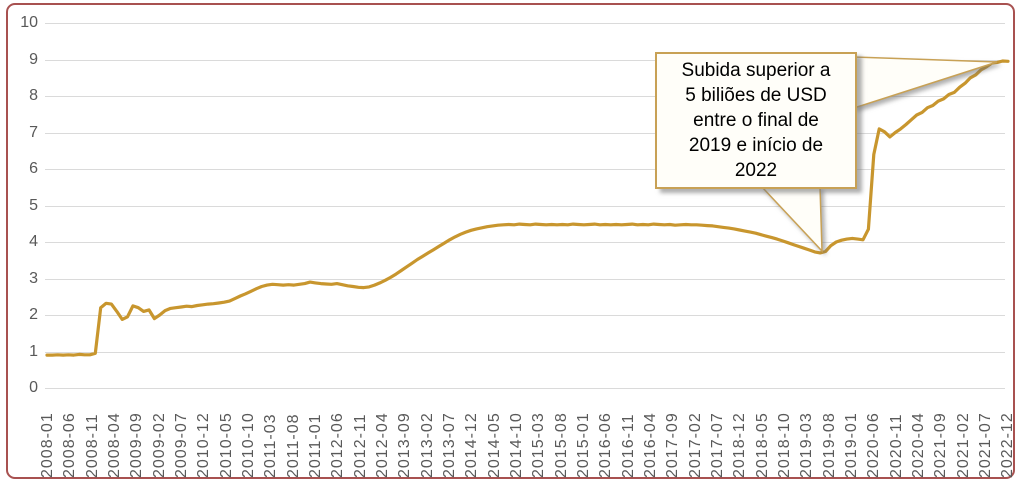  Describe the element at coordinates (33, 351) in the screenshot. I see `y-axis-tick-label: 1` at that location.